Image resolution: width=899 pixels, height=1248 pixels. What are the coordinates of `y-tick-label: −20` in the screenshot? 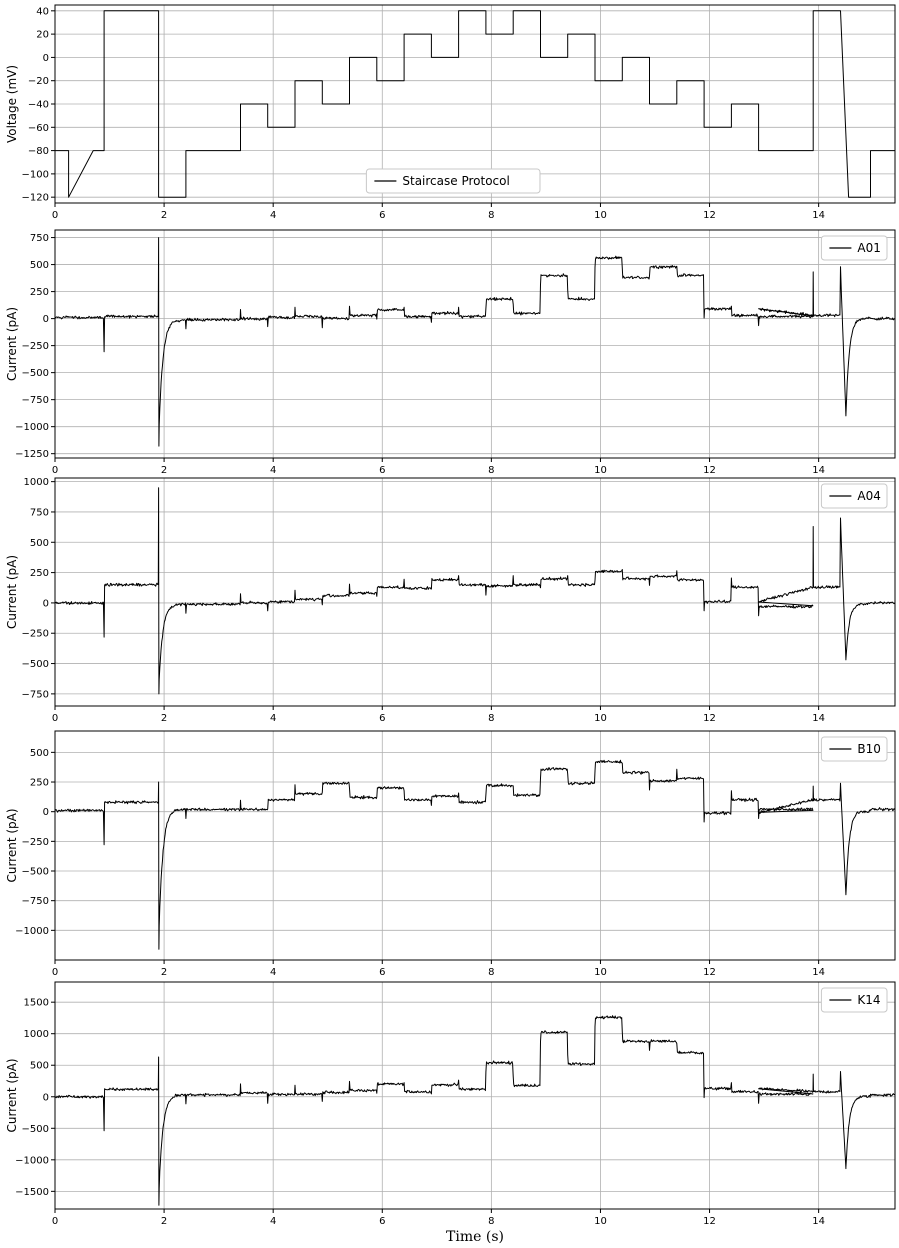 It's located at (38, 81).